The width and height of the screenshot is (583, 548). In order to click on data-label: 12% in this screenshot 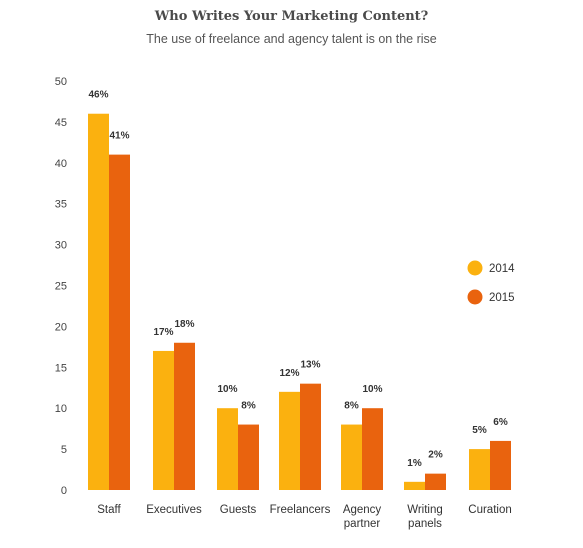, I will do `click(289, 373)`.